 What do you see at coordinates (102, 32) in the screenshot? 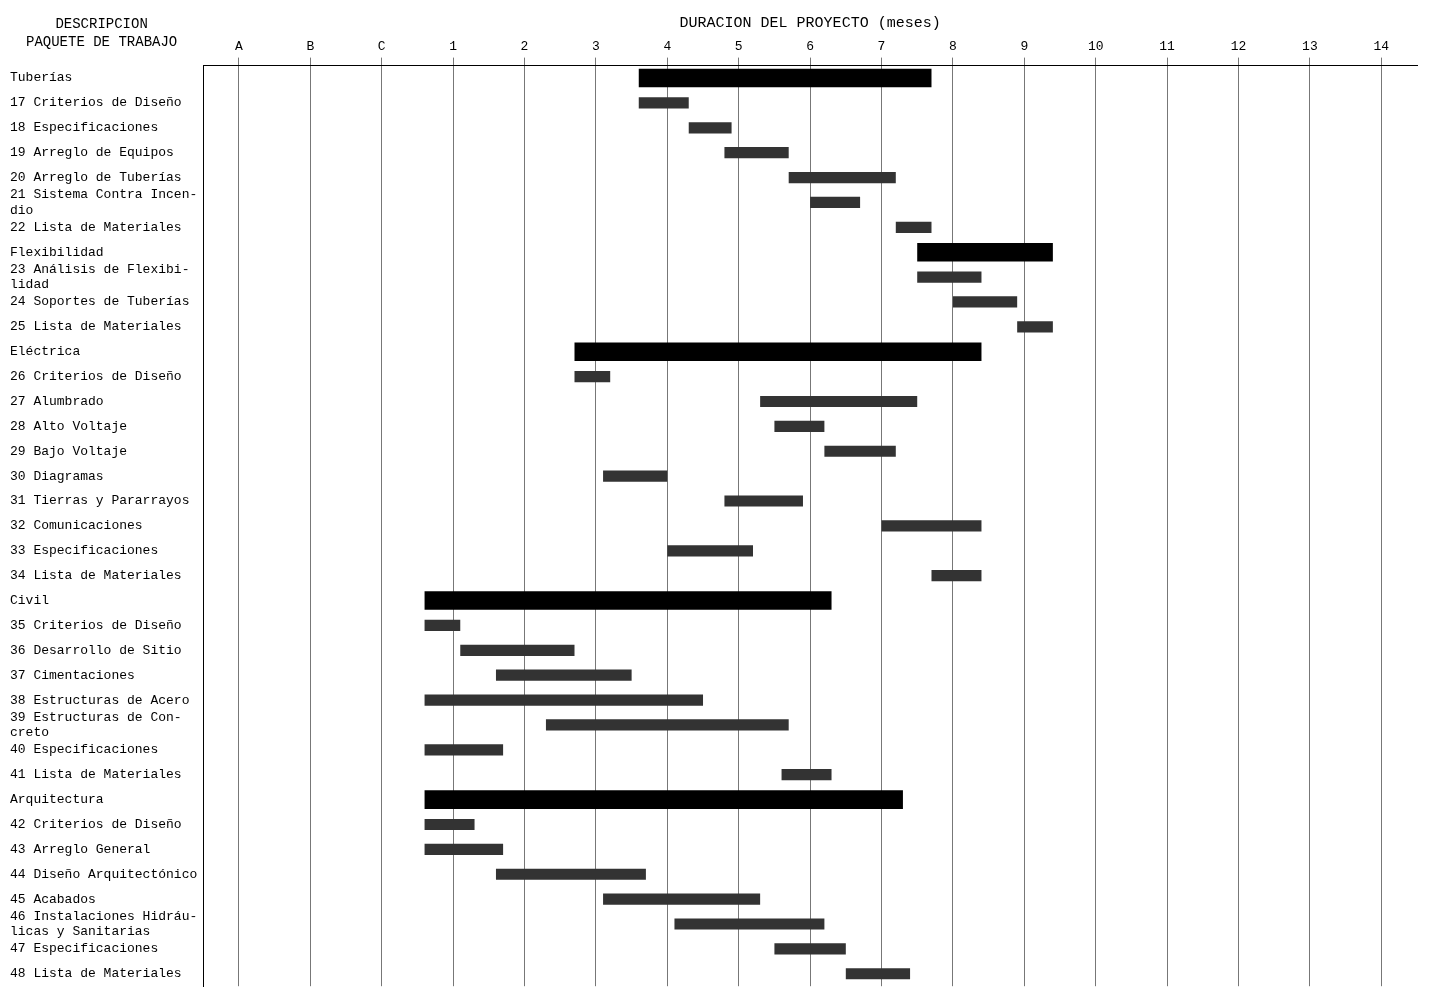
I see `y-axis-title: DESCRIPCION PAQUETE DE TRABAJO` at bounding box center [102, 32].